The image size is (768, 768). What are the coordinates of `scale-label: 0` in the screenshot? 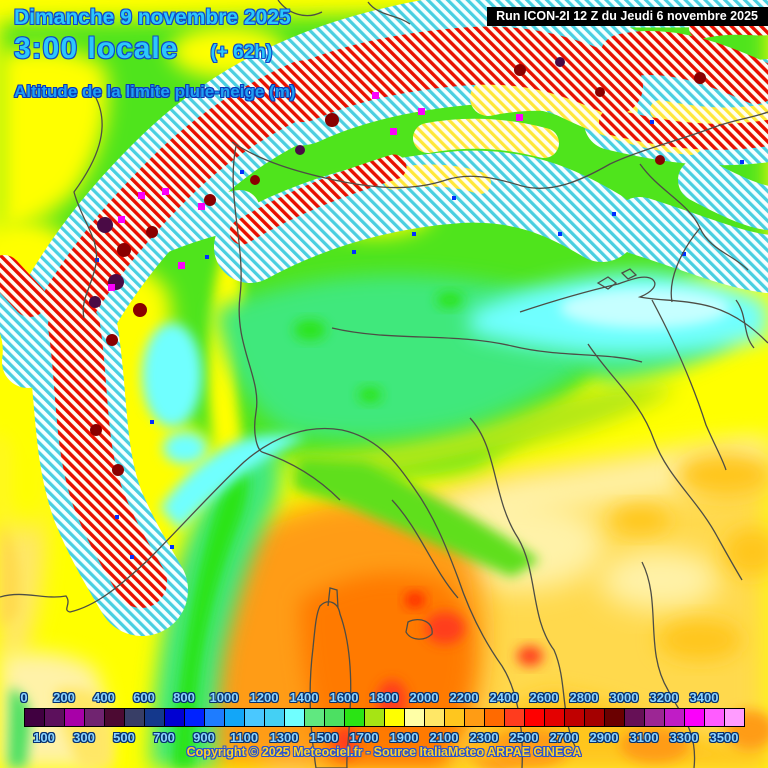 It's located at (24, 697).